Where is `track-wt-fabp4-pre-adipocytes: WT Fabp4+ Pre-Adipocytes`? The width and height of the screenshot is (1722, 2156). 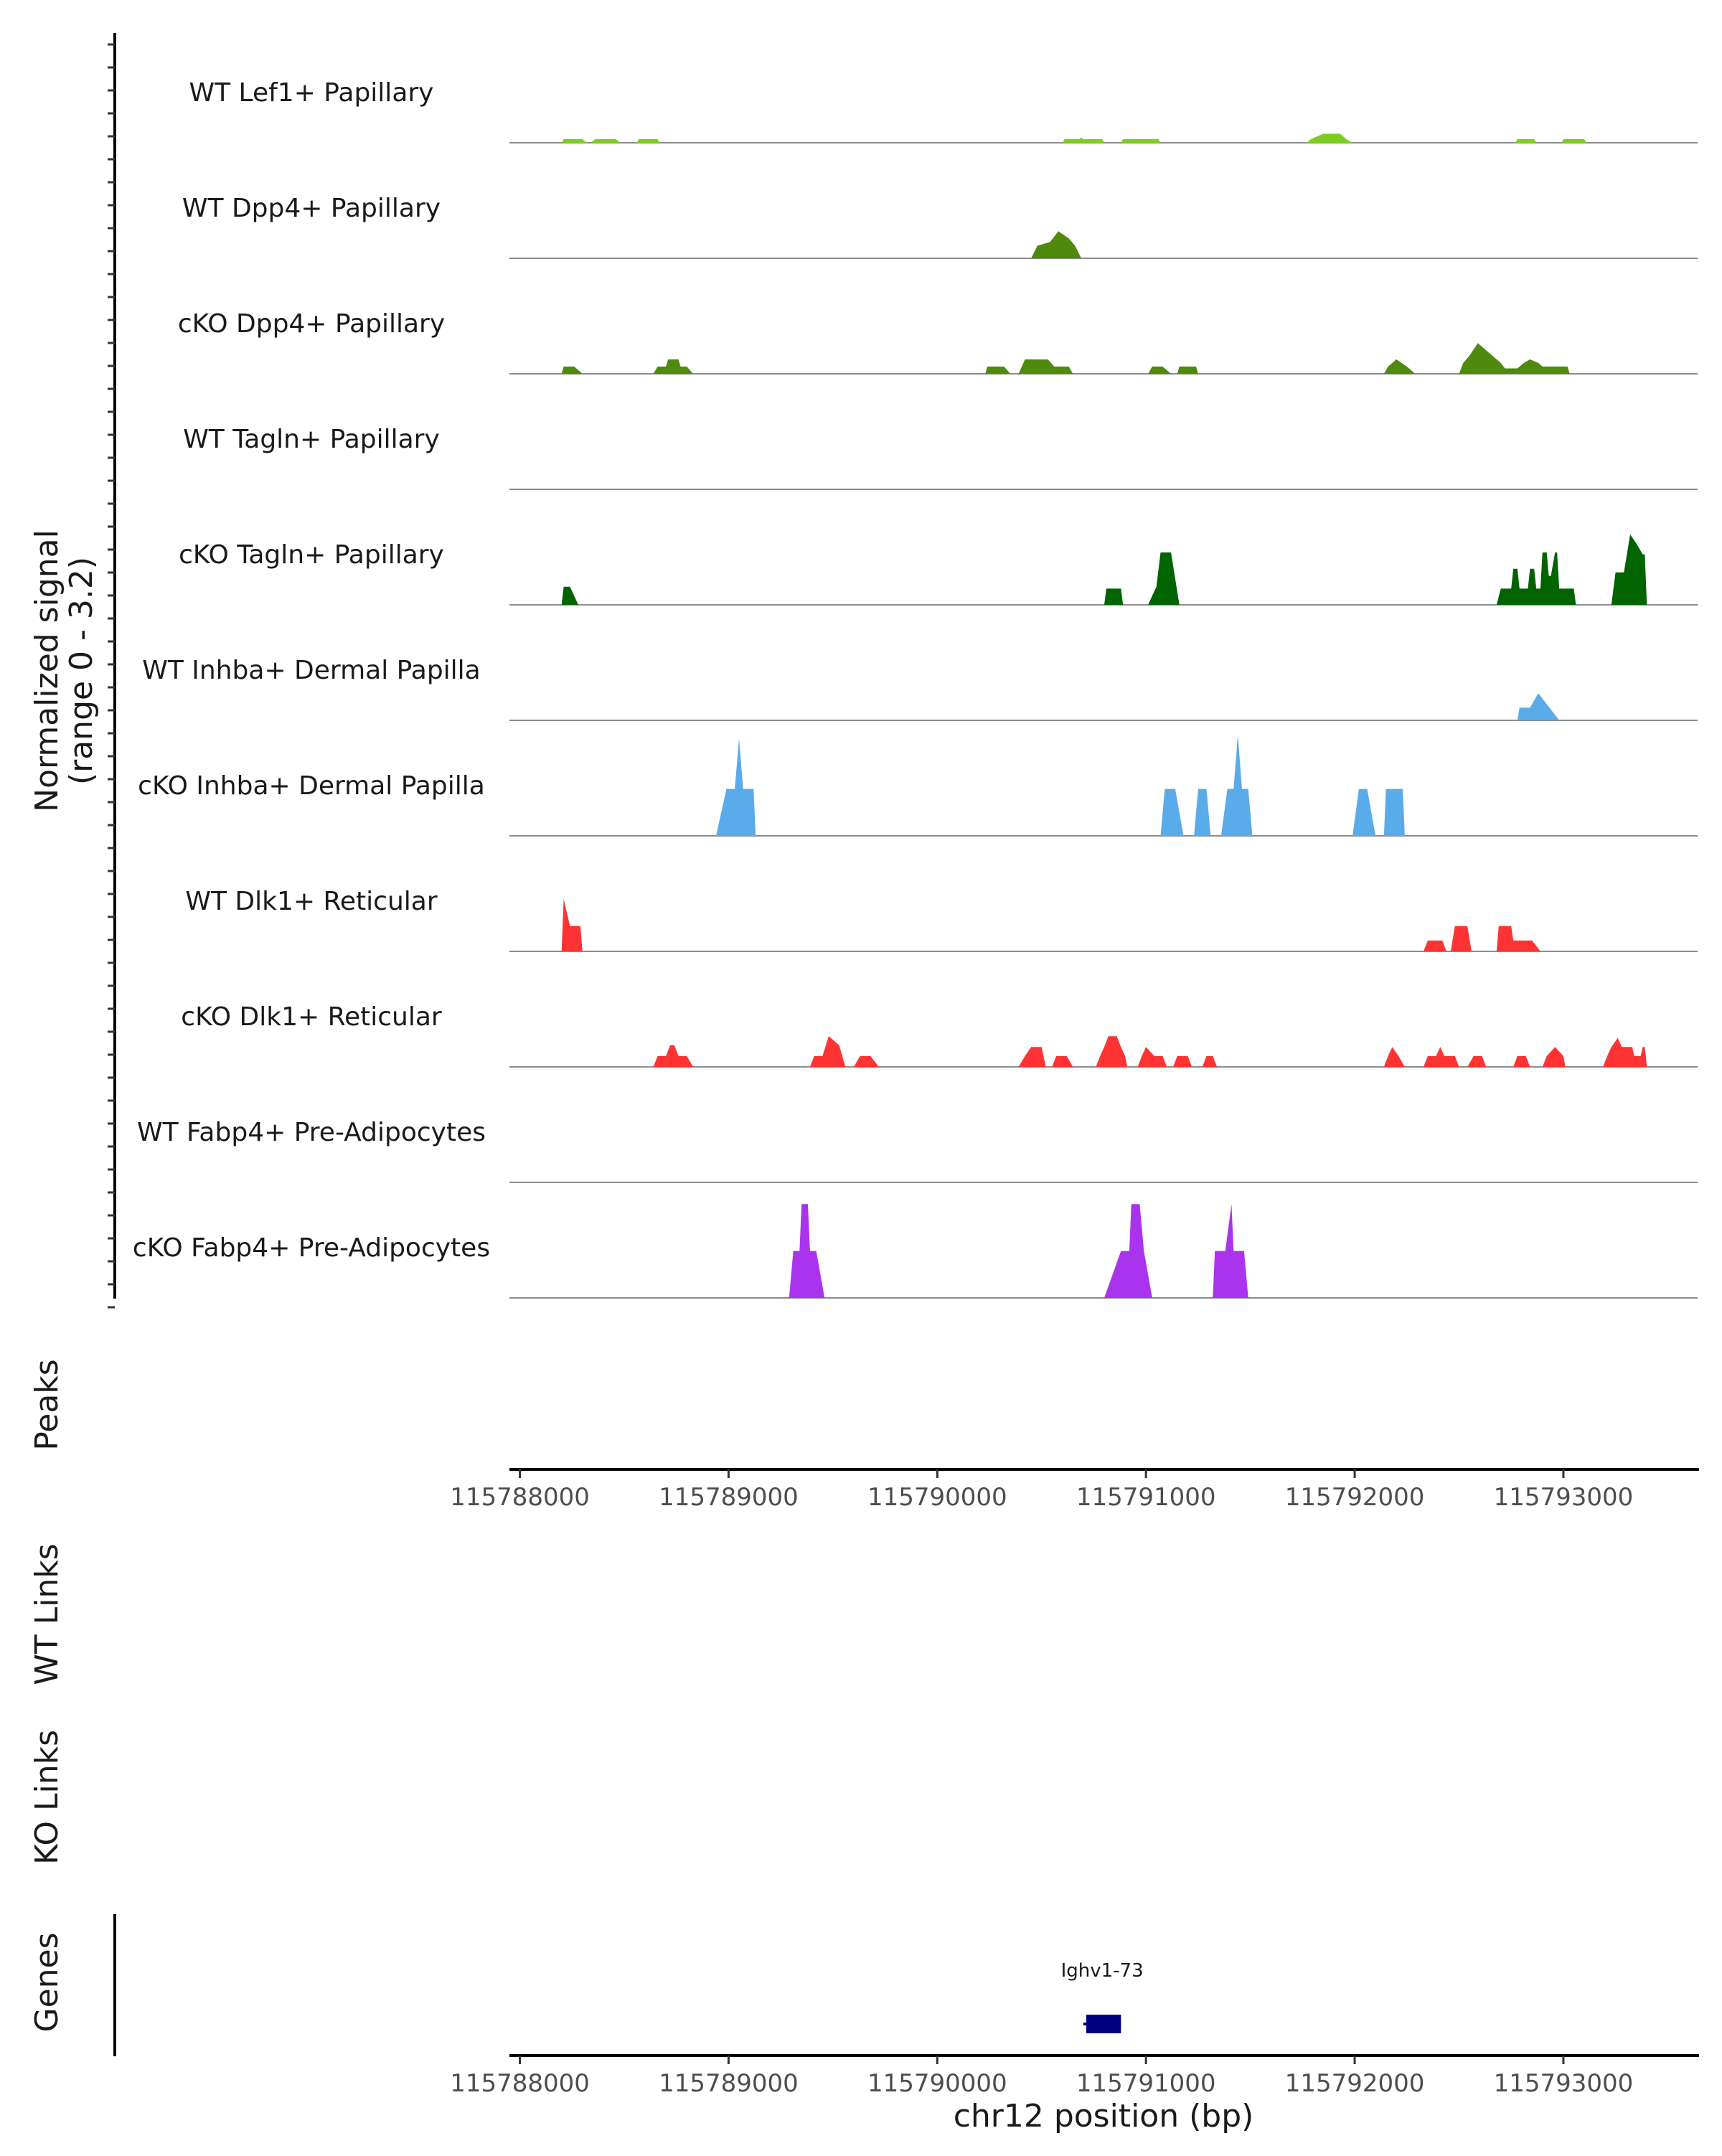 track-wt-fabp4-pre-adipocytes: WT Fabp4+ Pre-Adipocytes is located at coordinates (918, 1150).